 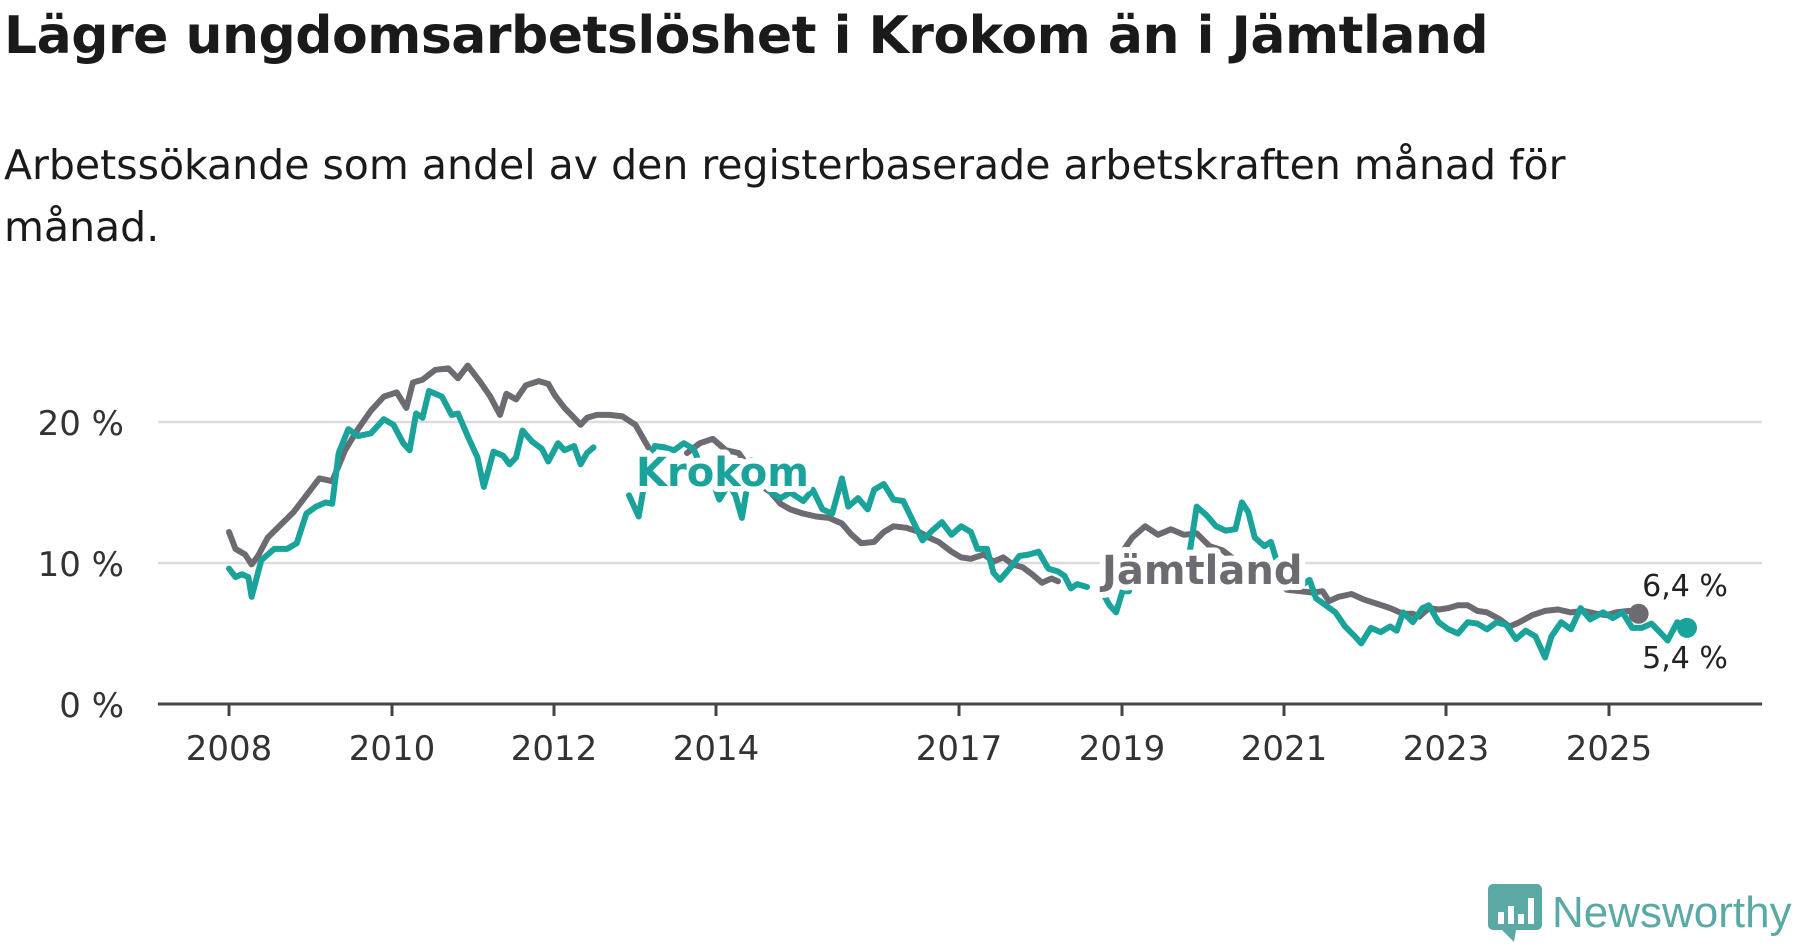 What do you see at coordinates (1446, 749) in the screenshot?
I see `x-tick-label: 2023` at bounding box center [1446, 749].